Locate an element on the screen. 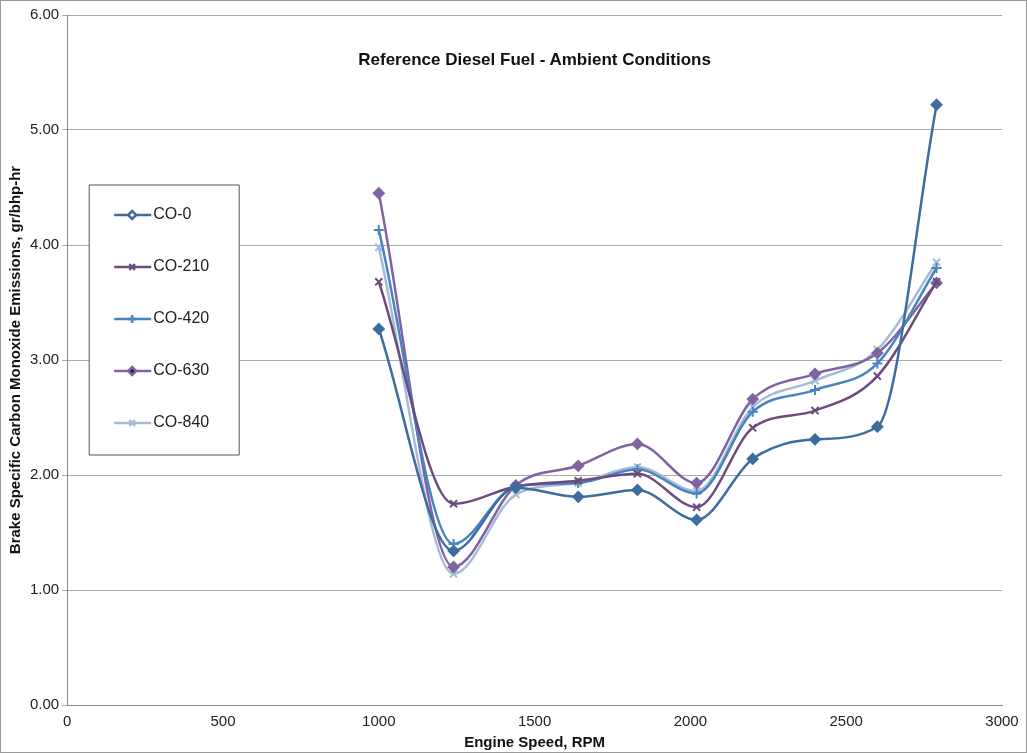 This screenshot has width=1027, height=753. legend-label: CO-420 is located at coordinates (181, 318).